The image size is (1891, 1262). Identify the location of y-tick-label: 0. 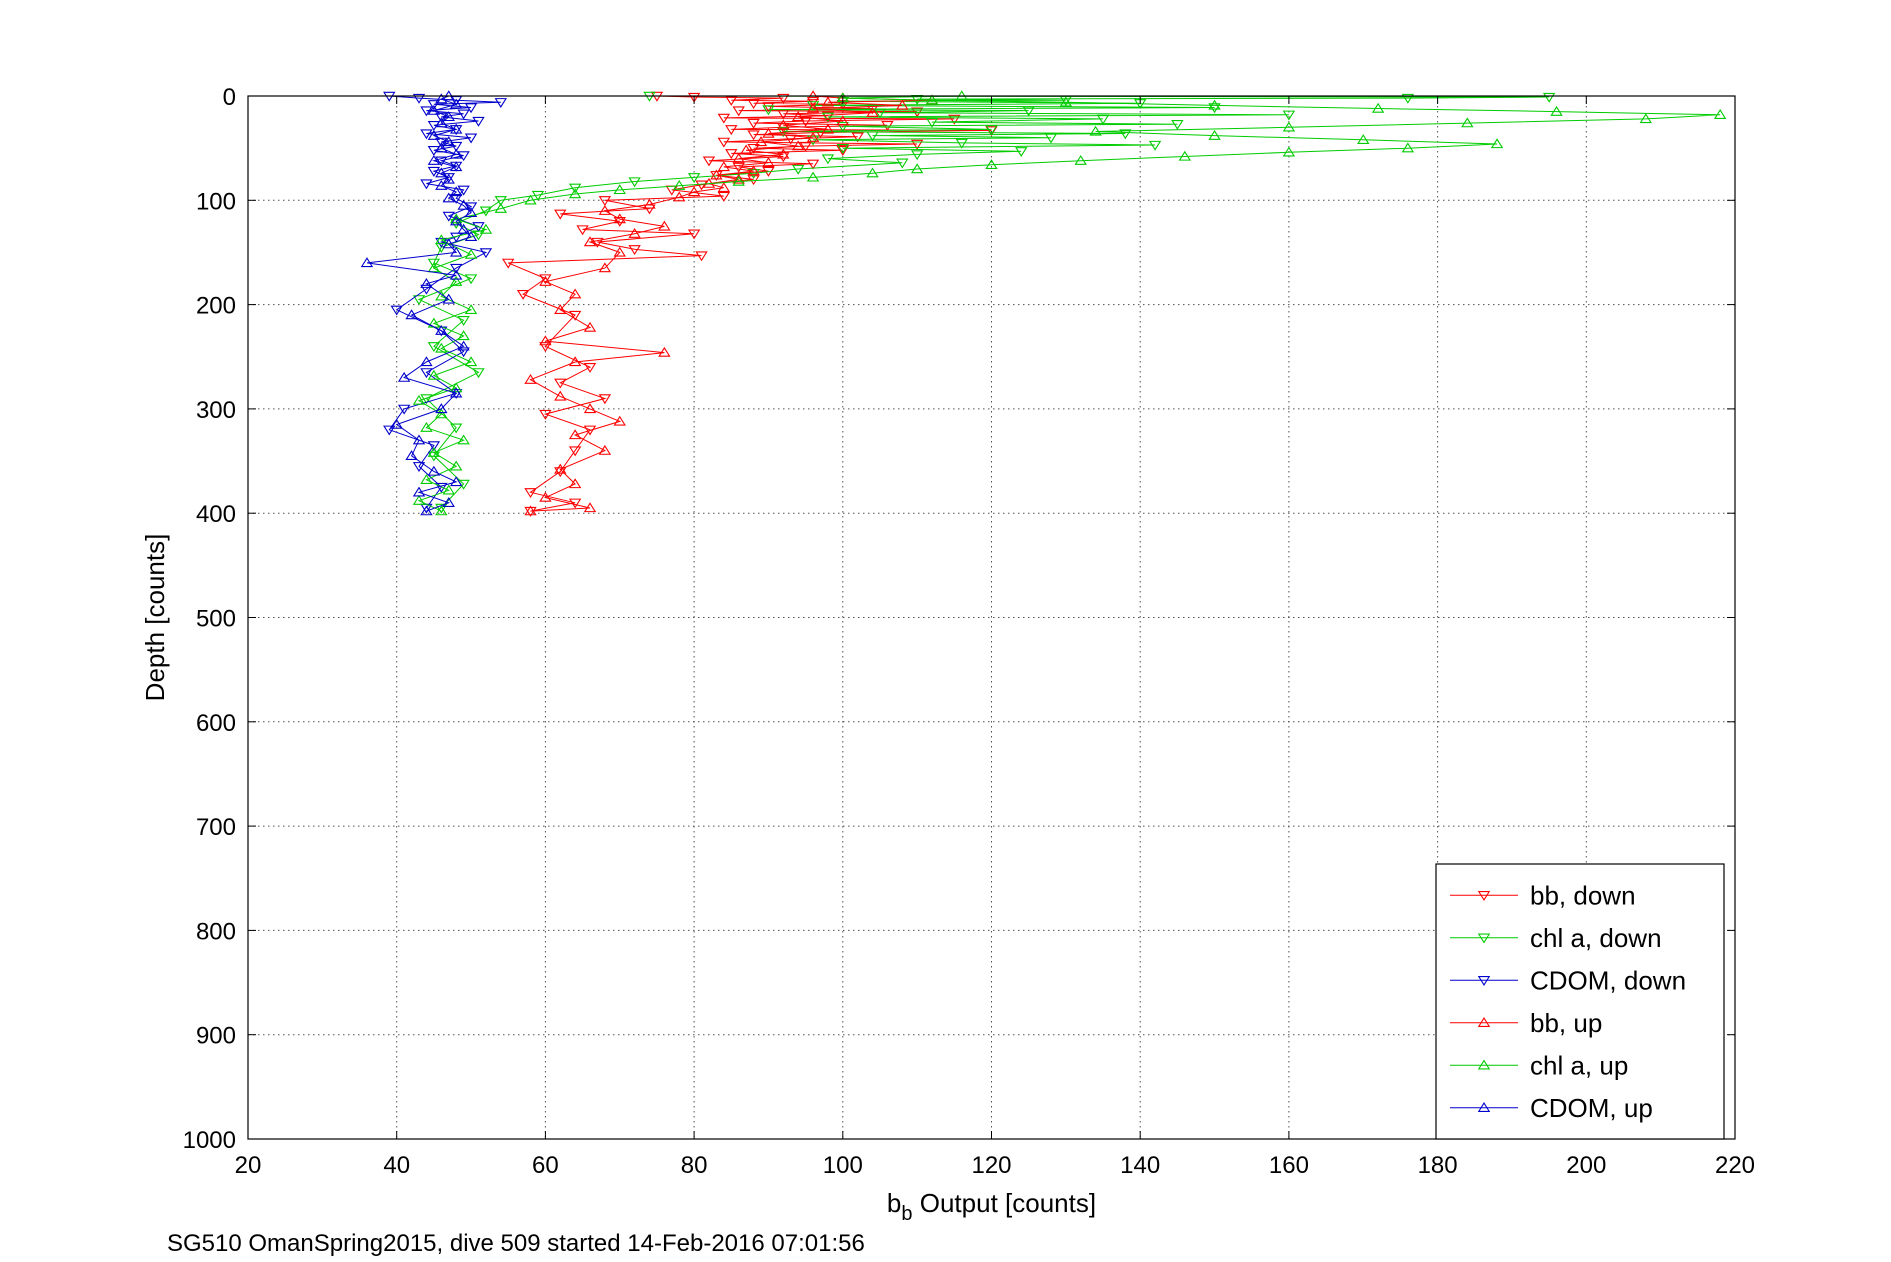
(229, 97).